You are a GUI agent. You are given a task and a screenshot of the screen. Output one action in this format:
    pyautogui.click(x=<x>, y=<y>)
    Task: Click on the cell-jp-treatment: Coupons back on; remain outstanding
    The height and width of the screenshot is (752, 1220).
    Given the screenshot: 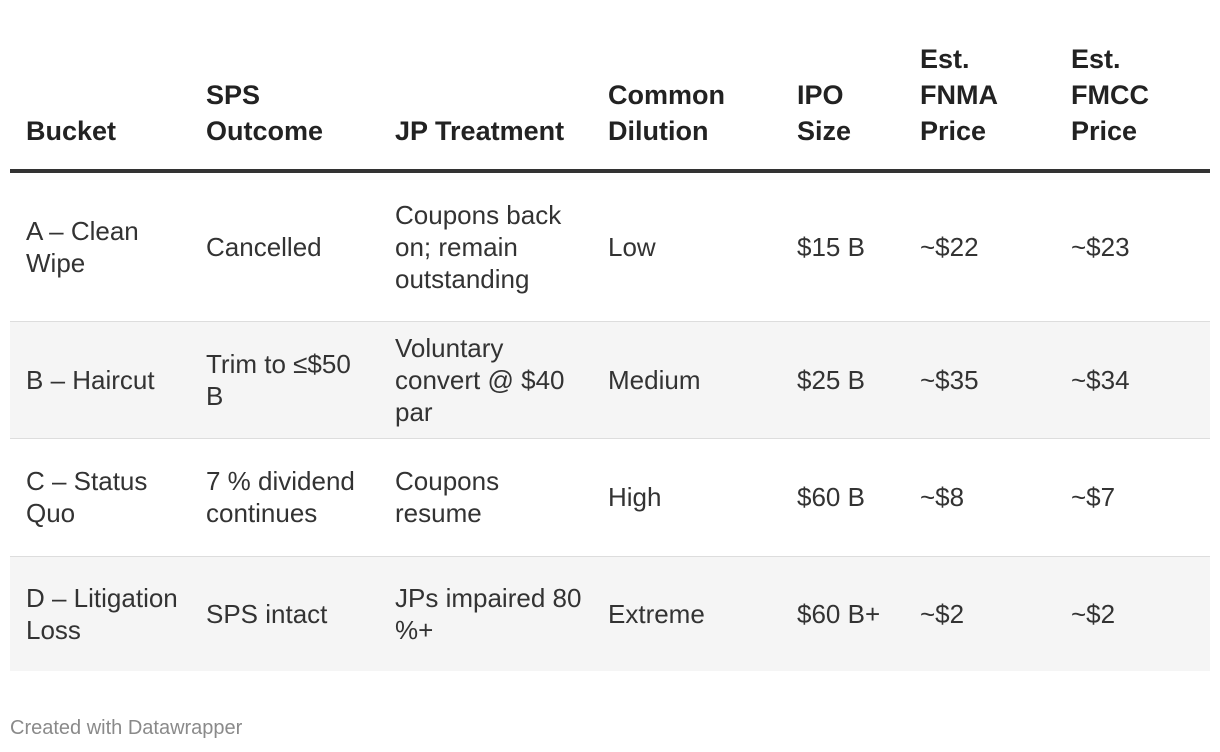 What is the action you would take?
    pyautogui.click(x=485, y=246)
    